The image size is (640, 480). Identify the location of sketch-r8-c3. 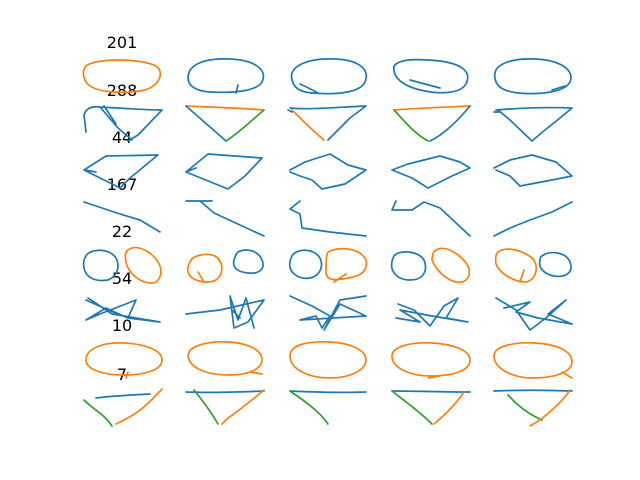
(328, 407).